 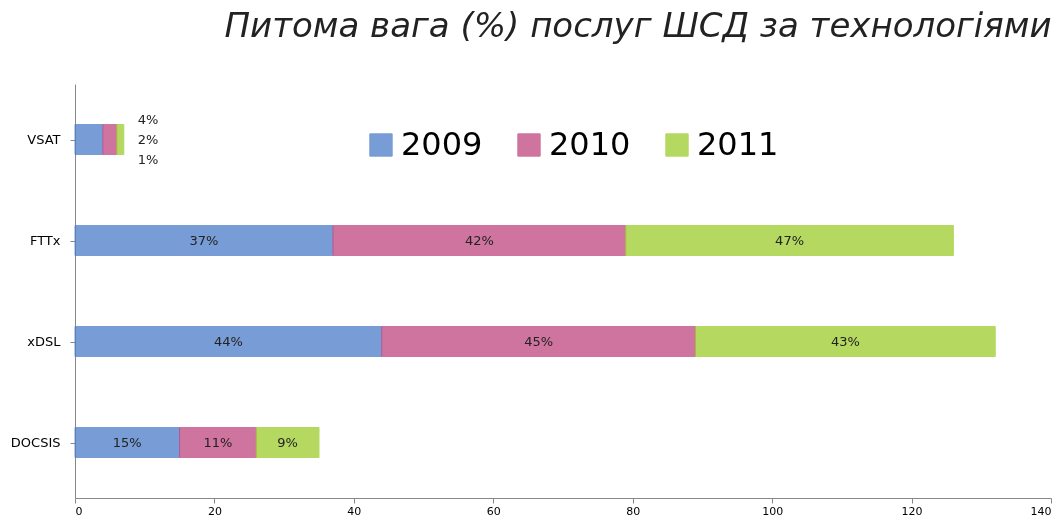 I want to click on data-label: 37%, so click(x=204, y=240).